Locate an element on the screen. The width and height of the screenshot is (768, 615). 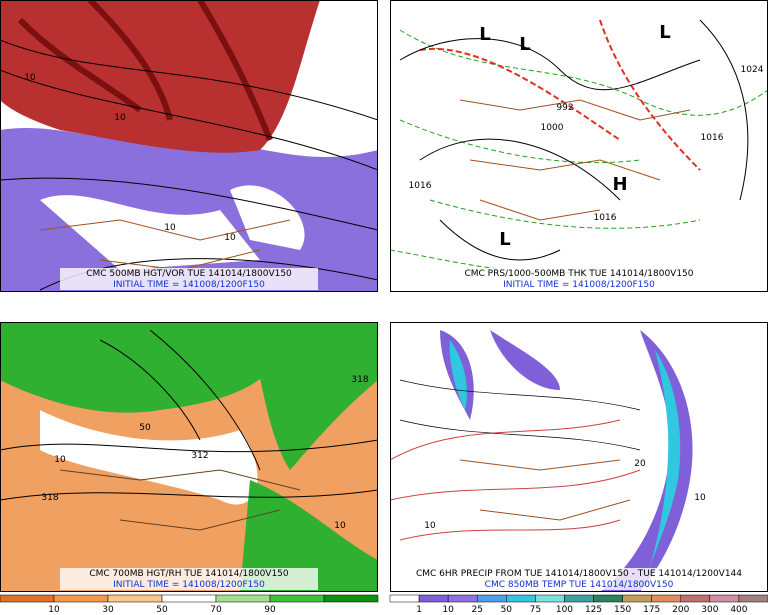
map-label: 50 is located at coordinates (145, 428).